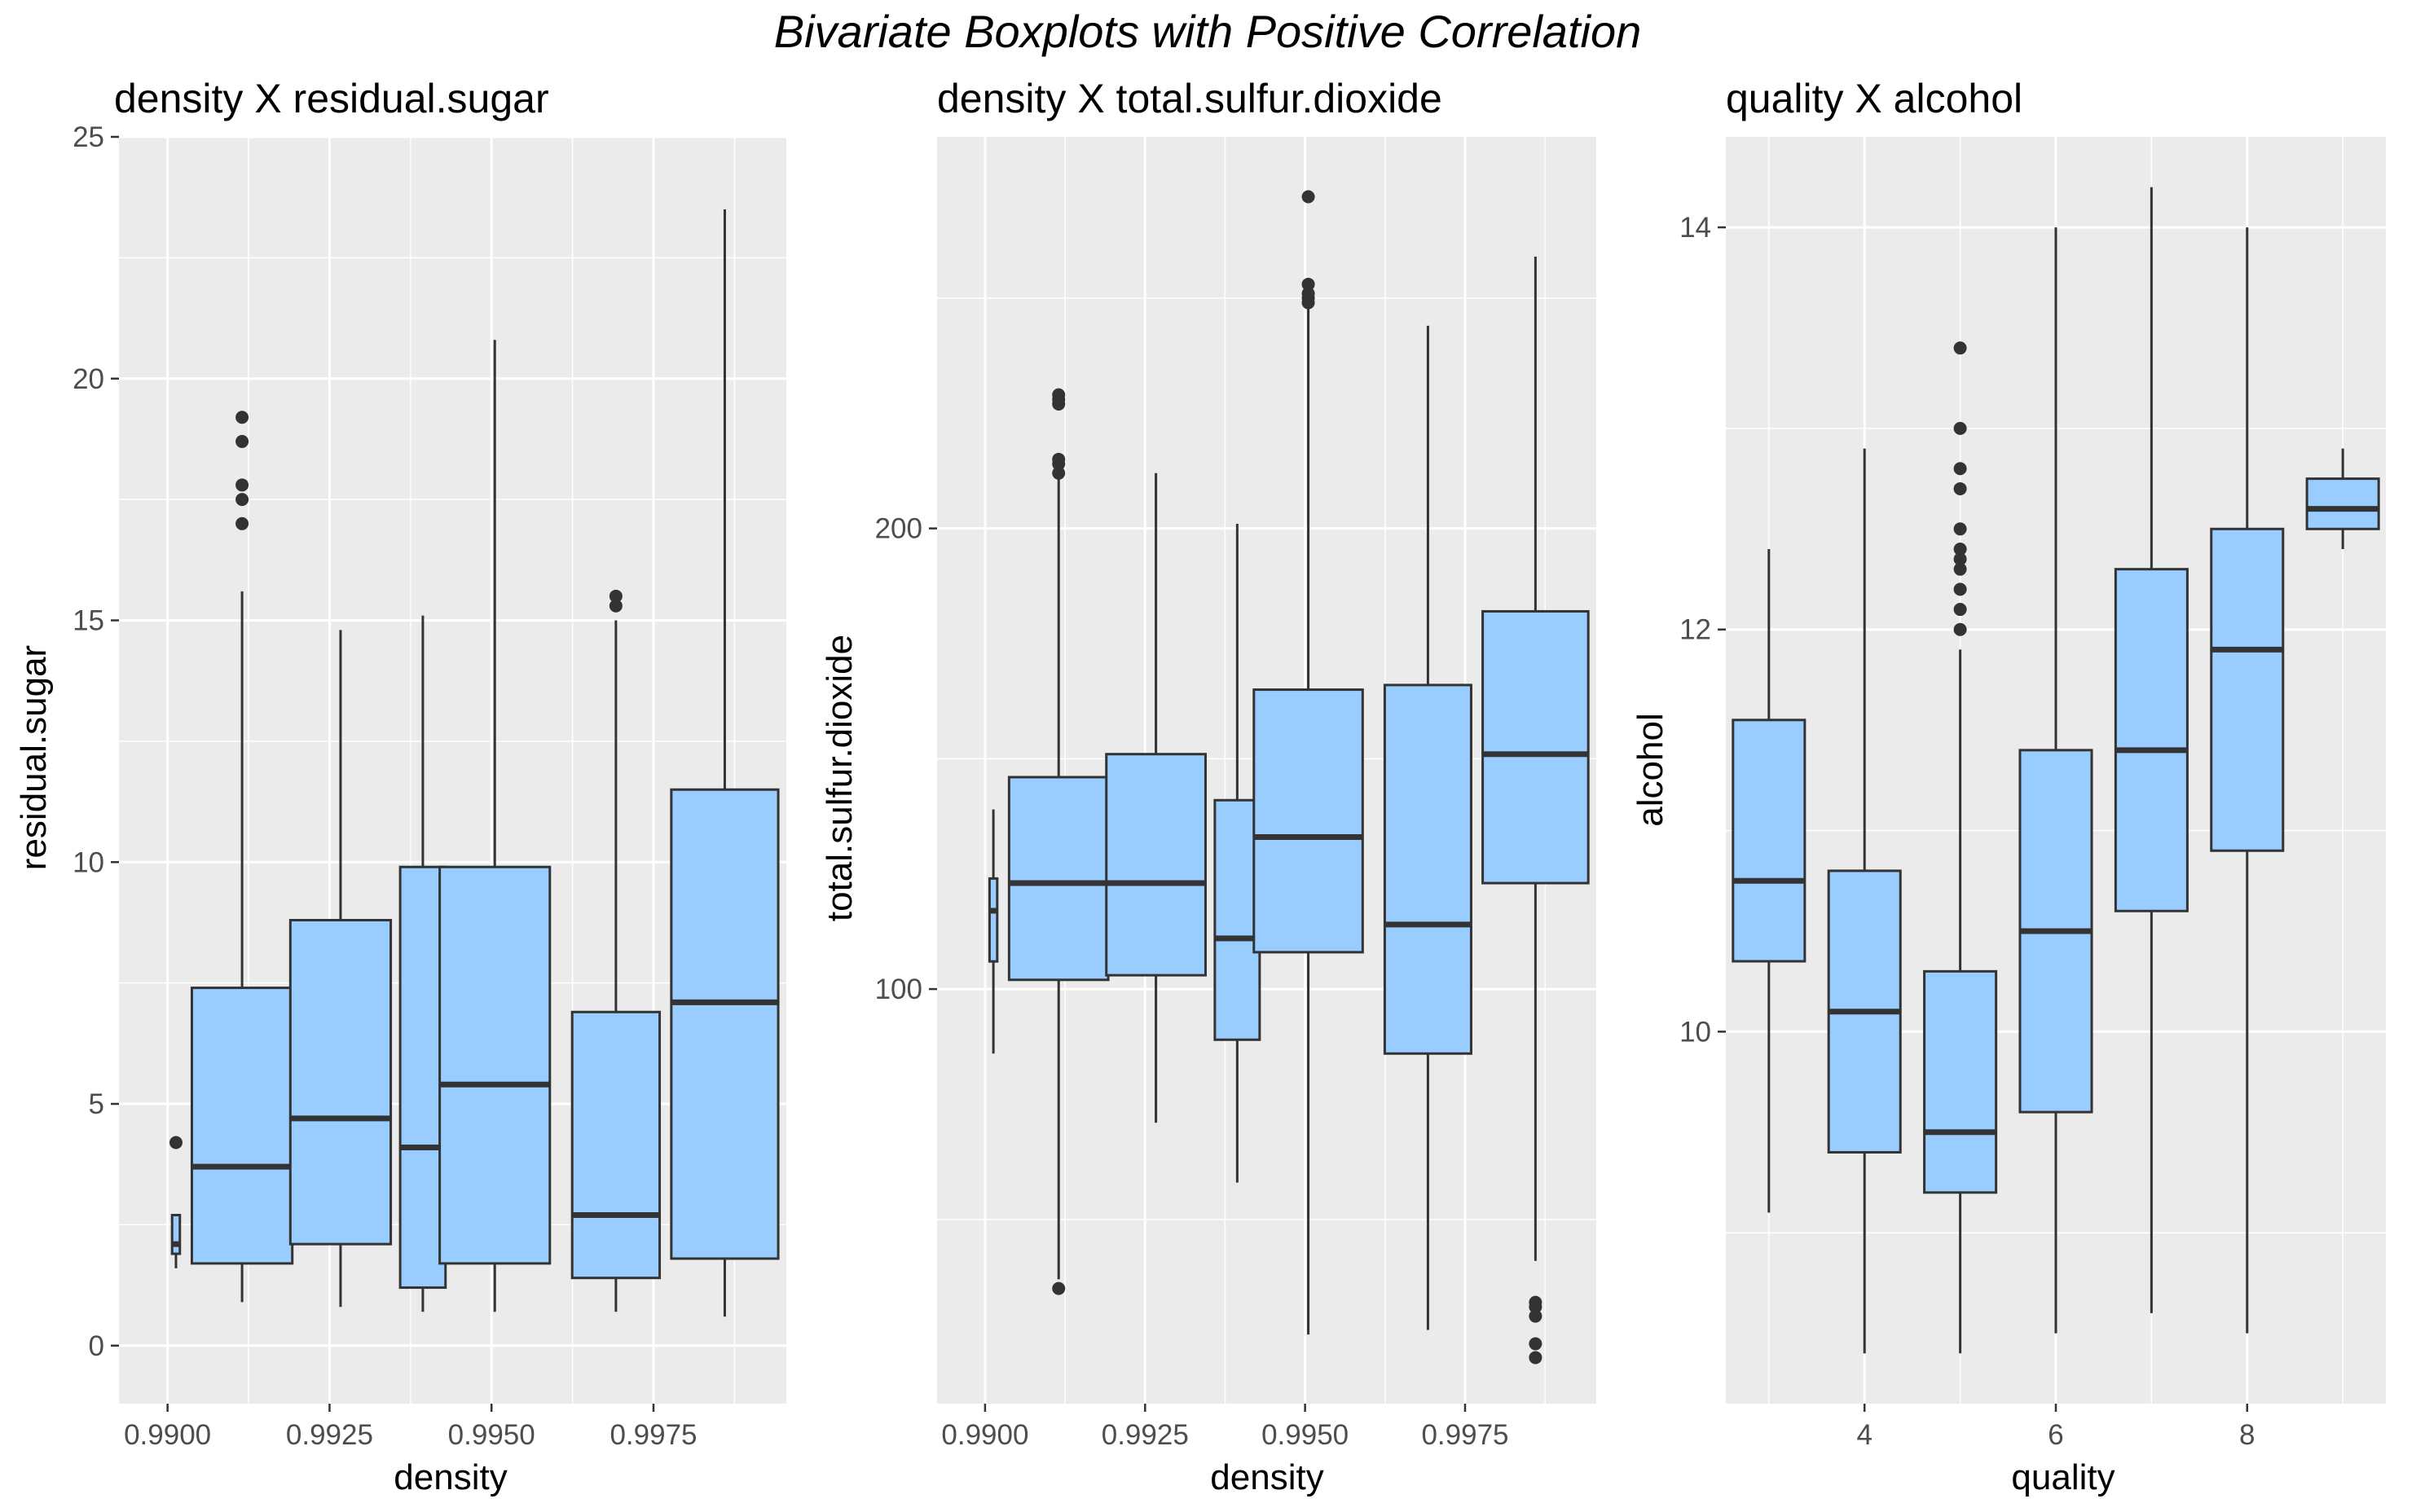  What do you see at coordinates (331, 98) in the screenshot?
I see `panel-title: density X residual.sugar` at bounding box center [331, 98].